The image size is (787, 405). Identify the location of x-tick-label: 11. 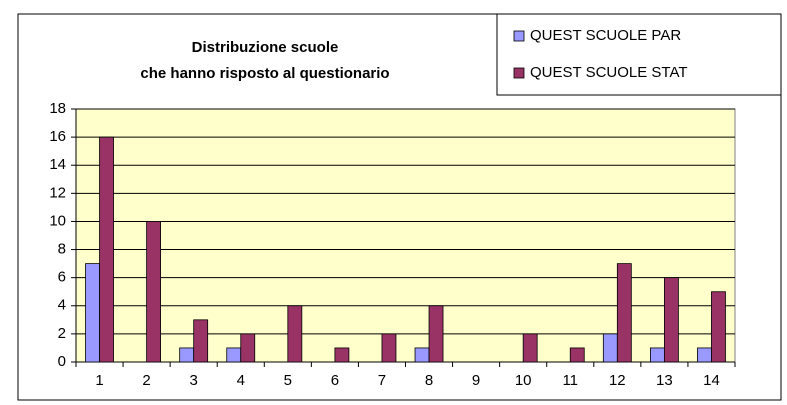
(570, 380).